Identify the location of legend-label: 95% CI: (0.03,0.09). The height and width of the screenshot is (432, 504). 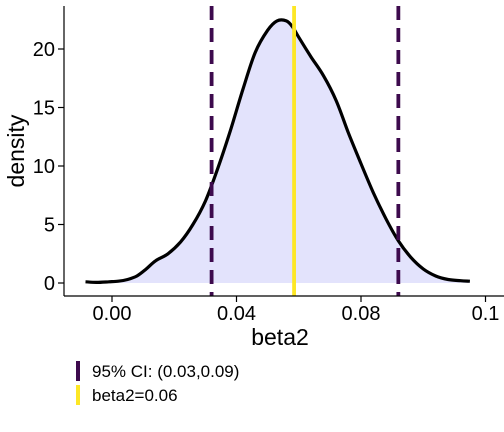
(165, 371).